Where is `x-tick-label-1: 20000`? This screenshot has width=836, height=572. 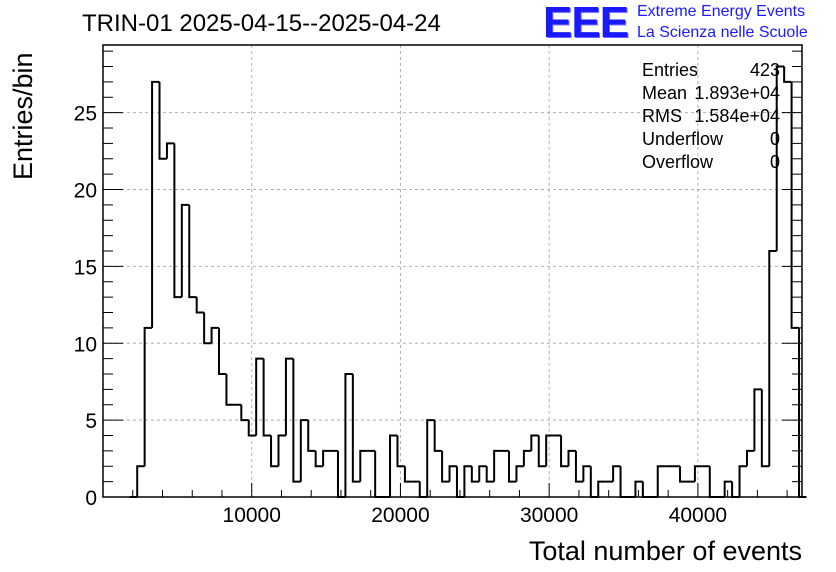 x-tick-label-1: 20000 is located at coordinates (400, 515).